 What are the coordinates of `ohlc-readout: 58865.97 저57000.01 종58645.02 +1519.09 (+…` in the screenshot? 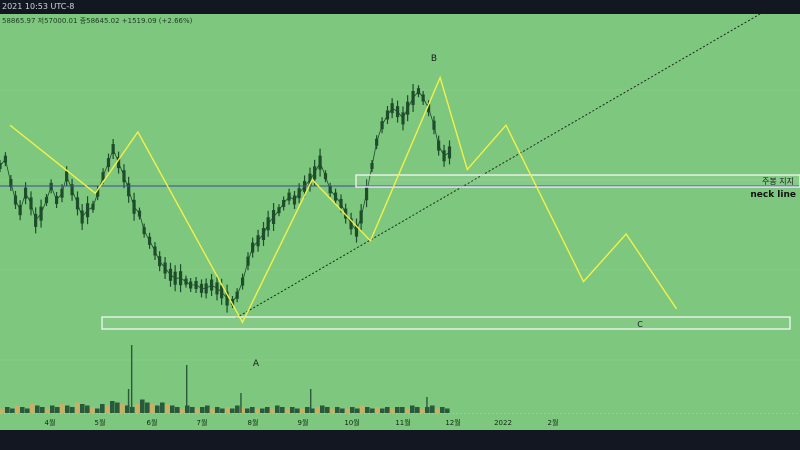 It's located at (97, 21).